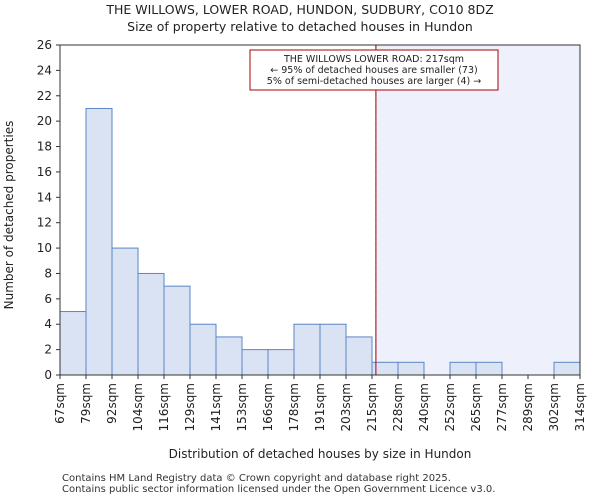  What do you see at coordinates (164, 407) in the screenshot?
I see `x-tick-label: 116sqm` at bounding box center [164, 407].